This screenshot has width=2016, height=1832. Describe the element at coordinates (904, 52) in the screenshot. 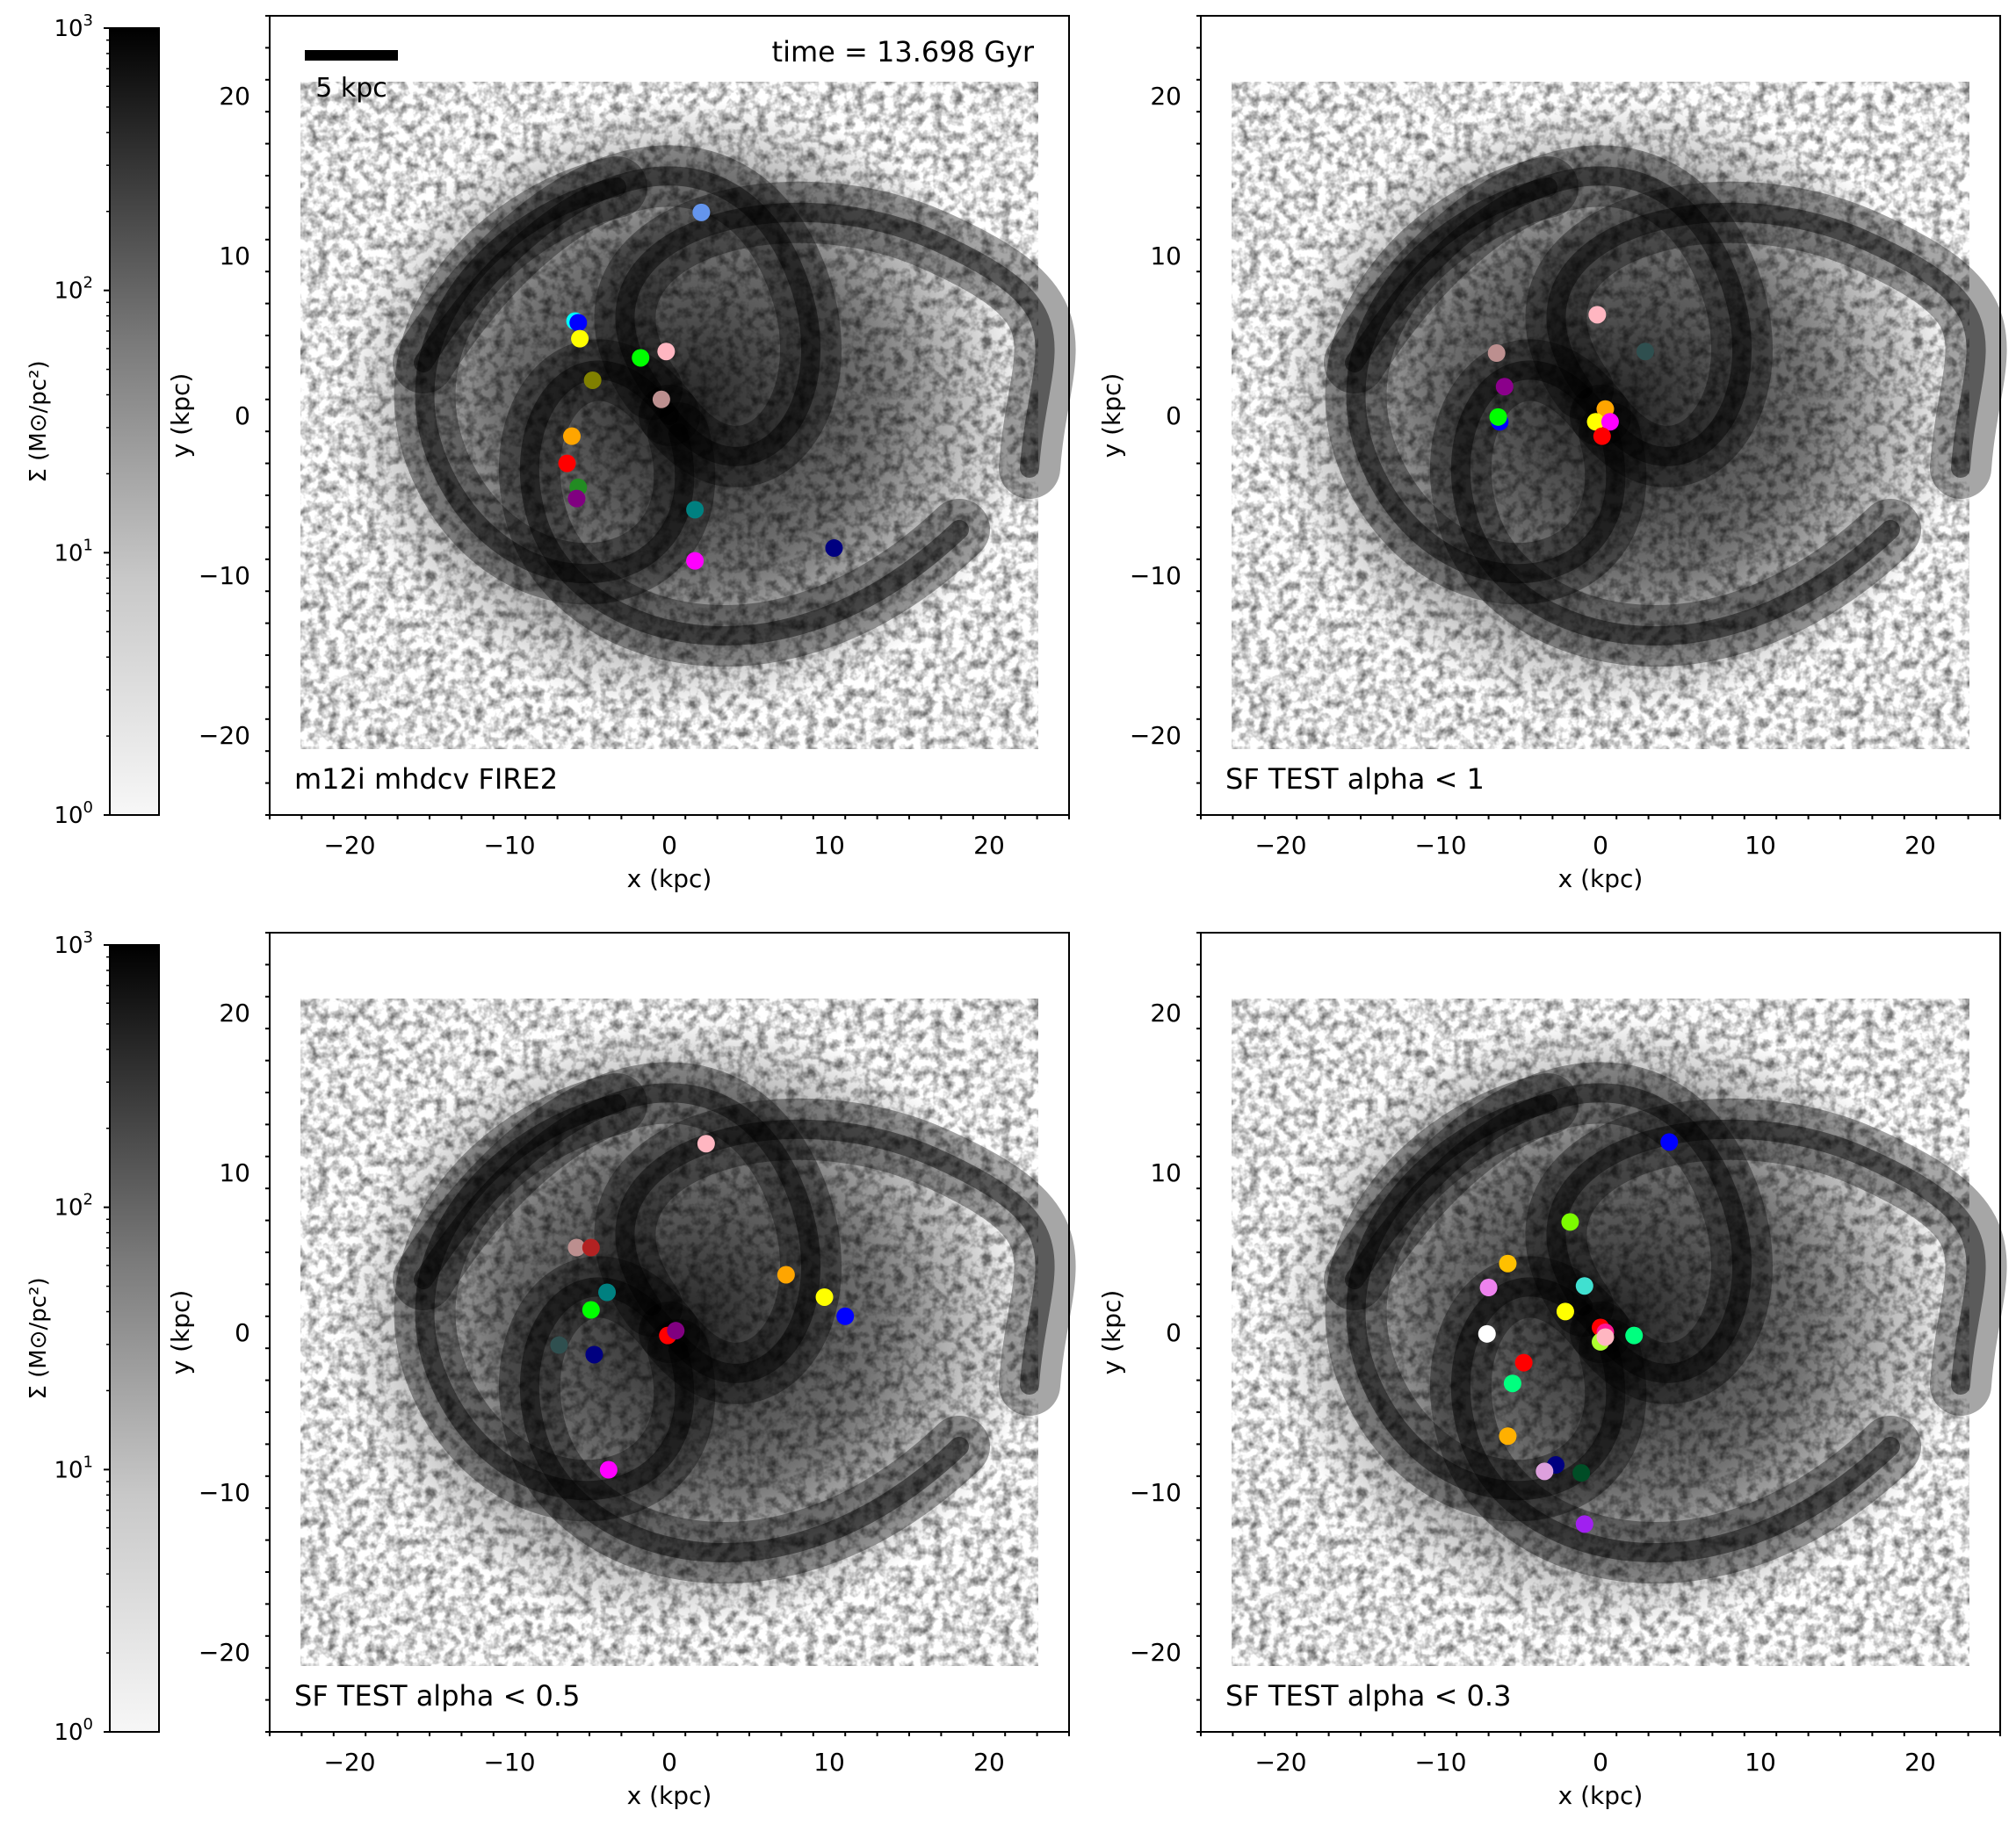

I see `time-label: time = 13.698 Gyr` at that location.